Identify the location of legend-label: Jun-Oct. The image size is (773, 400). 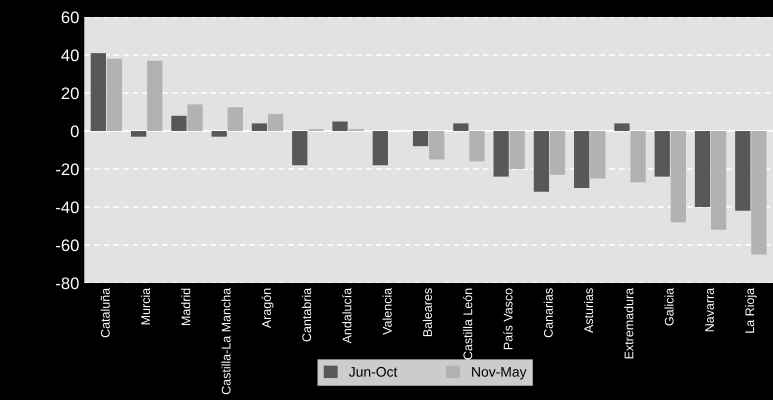
(373, 371).